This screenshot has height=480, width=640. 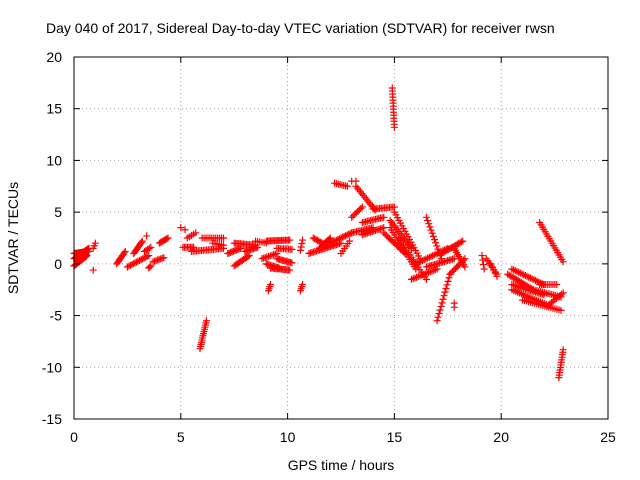 What do you see at coordinates (58, 264) in the screenshot?
I see `y-tick-label: 0` at bounding box center [58, 264].